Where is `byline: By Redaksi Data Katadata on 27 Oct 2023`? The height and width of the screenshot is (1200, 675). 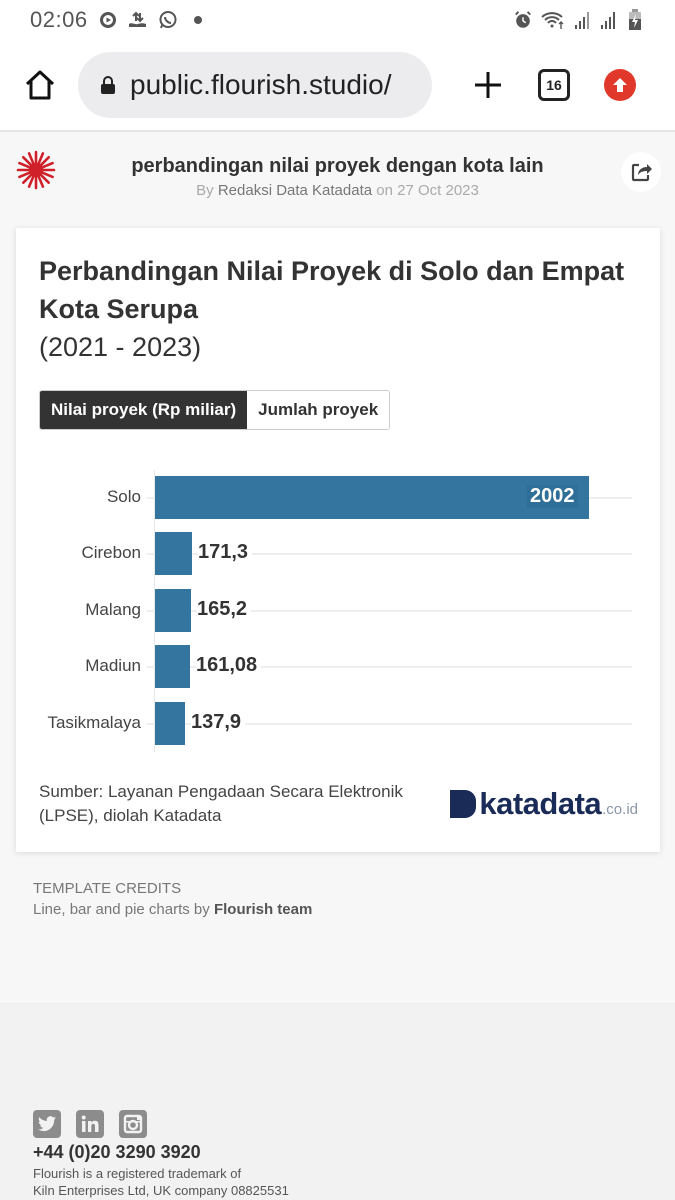 byline: By Redaksi Data Katadata on 27 Oct 2023 is located at coordinates (337, 190).